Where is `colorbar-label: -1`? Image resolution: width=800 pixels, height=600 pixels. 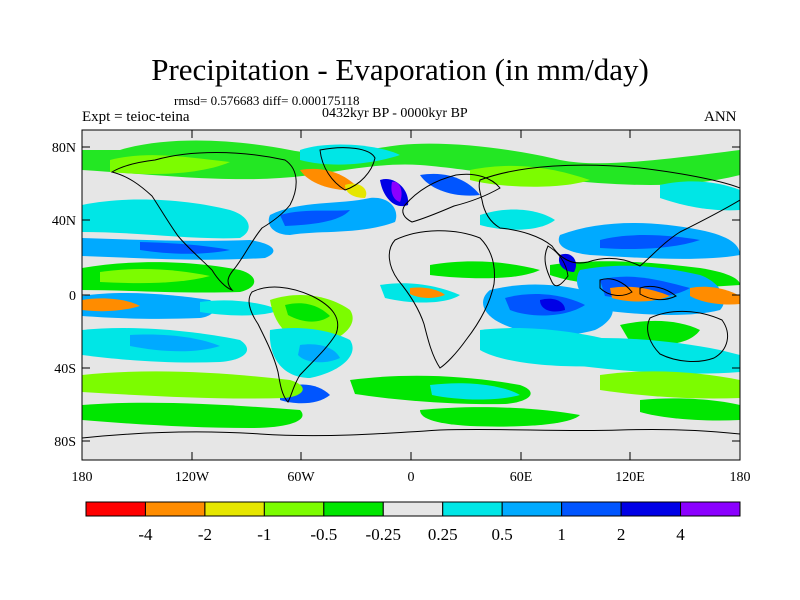
colorbar-label: -1 is located at coordinates (264, 534).